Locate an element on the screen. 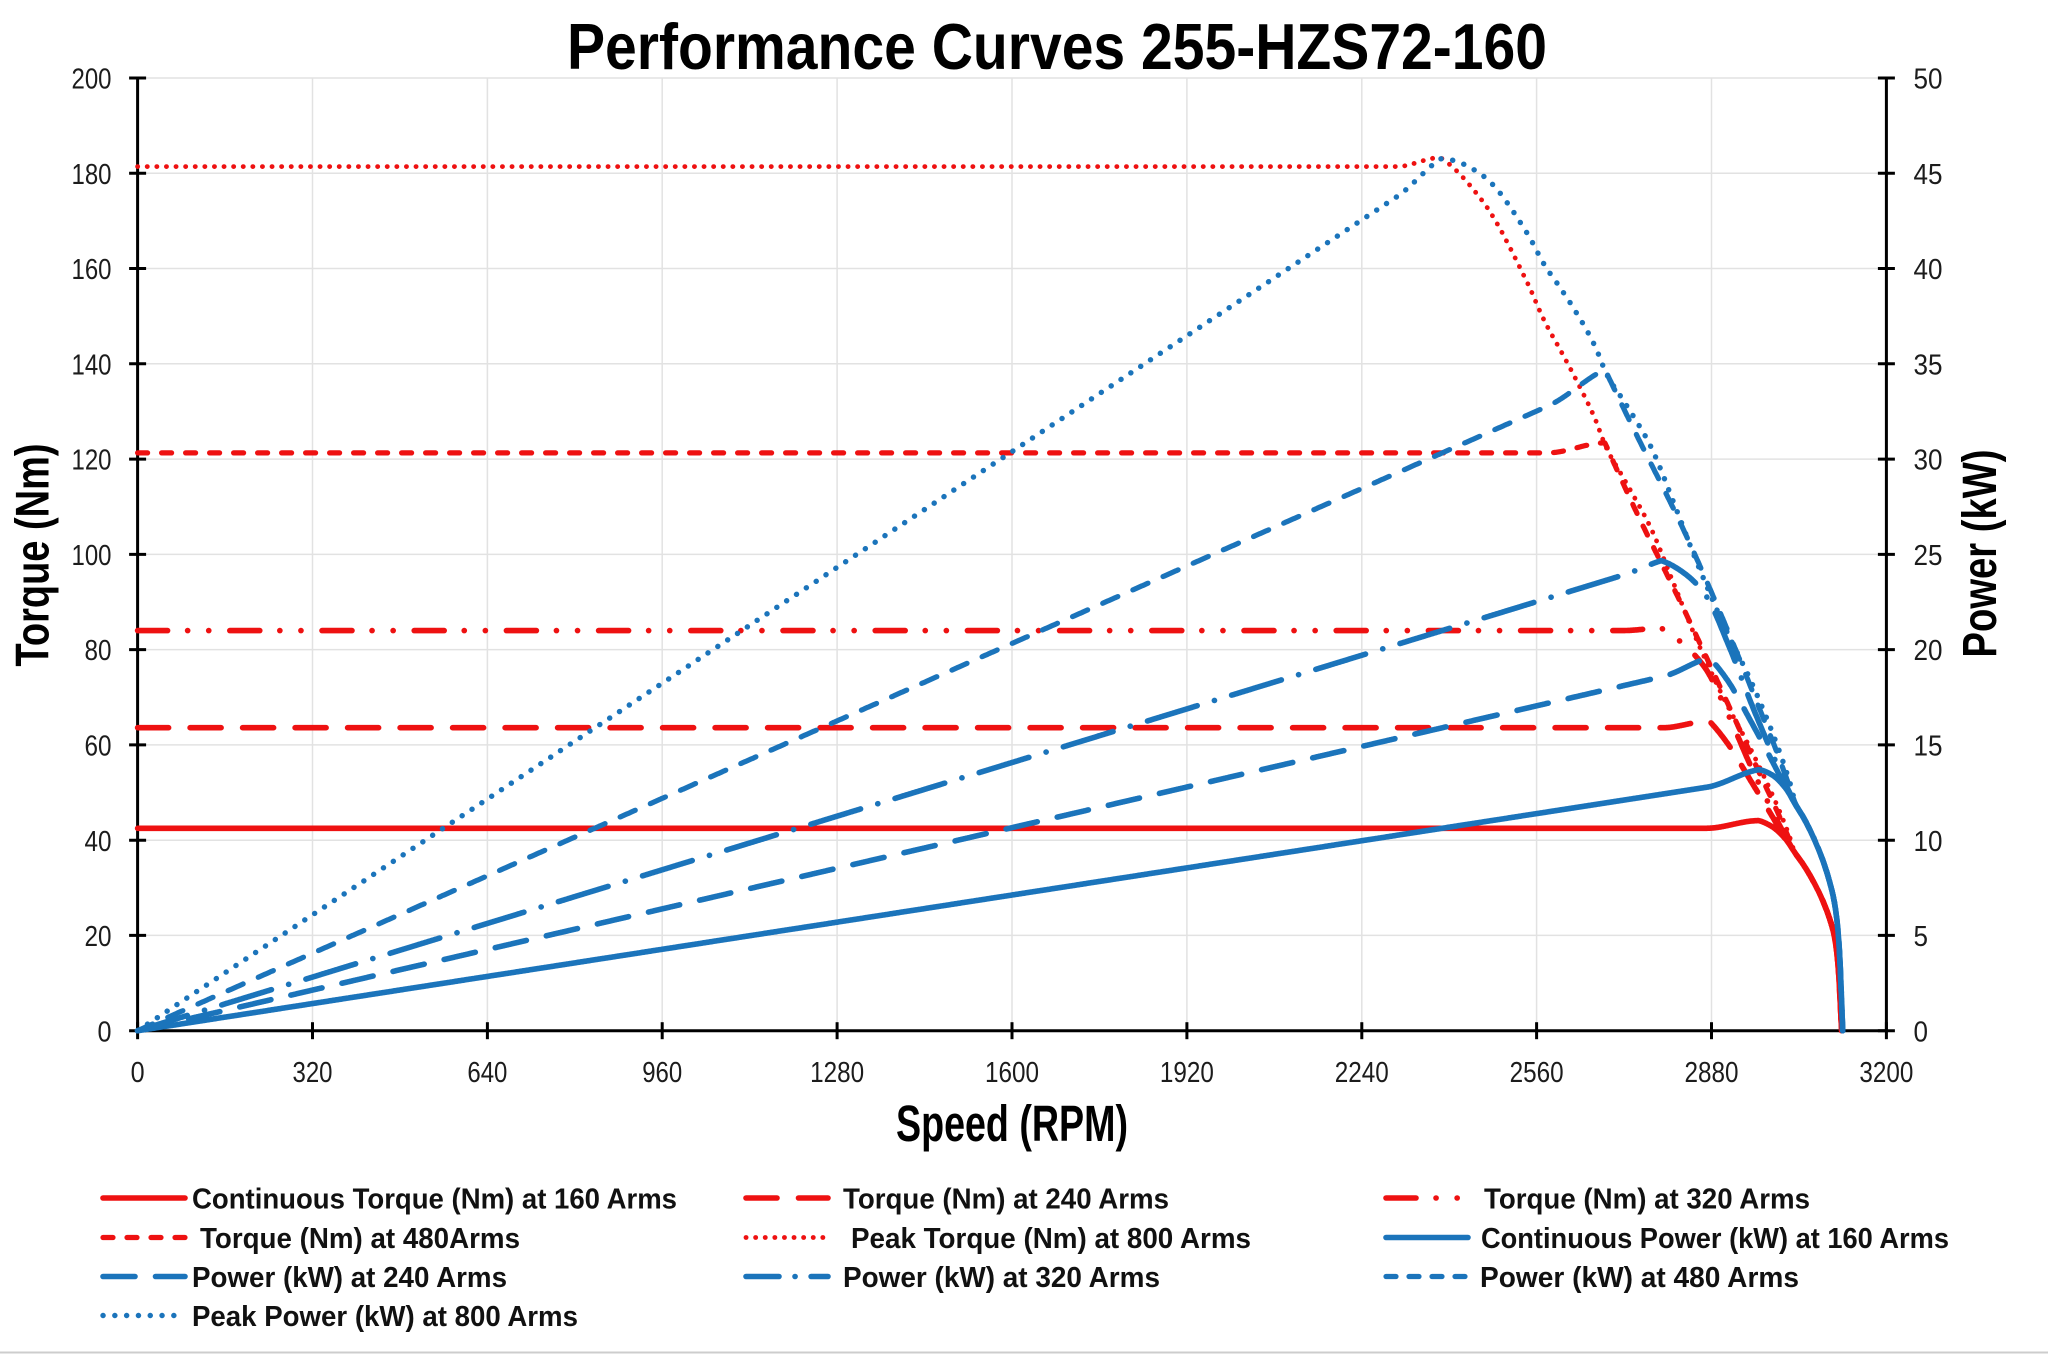 This screenshot has height=1354, width=2048. svg-text: 1600 is located at coordinates (1012, 1073).